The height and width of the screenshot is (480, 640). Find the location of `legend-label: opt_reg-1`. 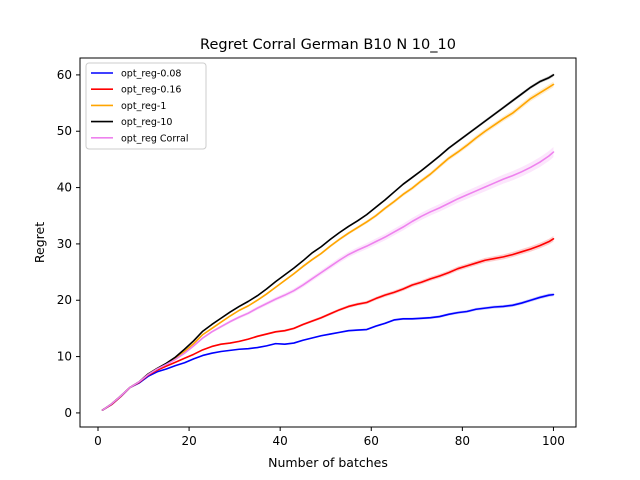

legend-label: opt_reg-1 is located at coordinates (143, 106).